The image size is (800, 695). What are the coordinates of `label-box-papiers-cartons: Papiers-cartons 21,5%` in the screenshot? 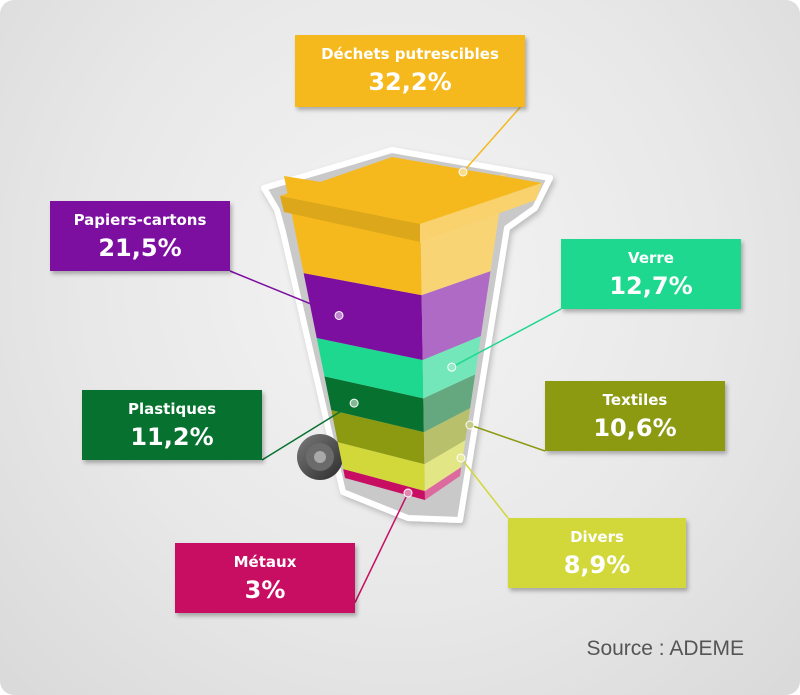 It's located at (140, 236).